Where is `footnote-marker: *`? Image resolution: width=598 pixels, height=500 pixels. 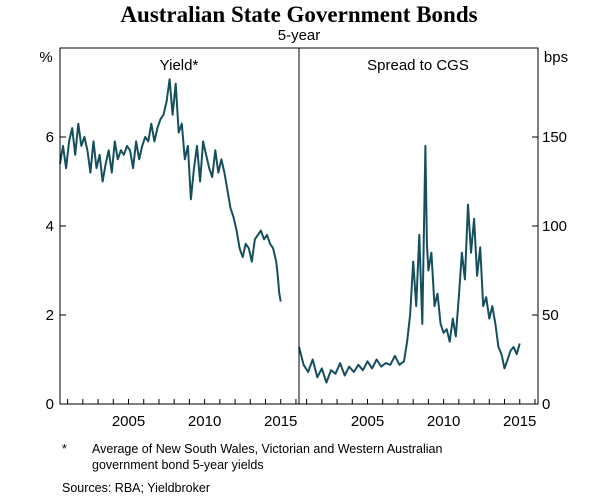
footnote-marker: * is located at coordinates (64, 449).